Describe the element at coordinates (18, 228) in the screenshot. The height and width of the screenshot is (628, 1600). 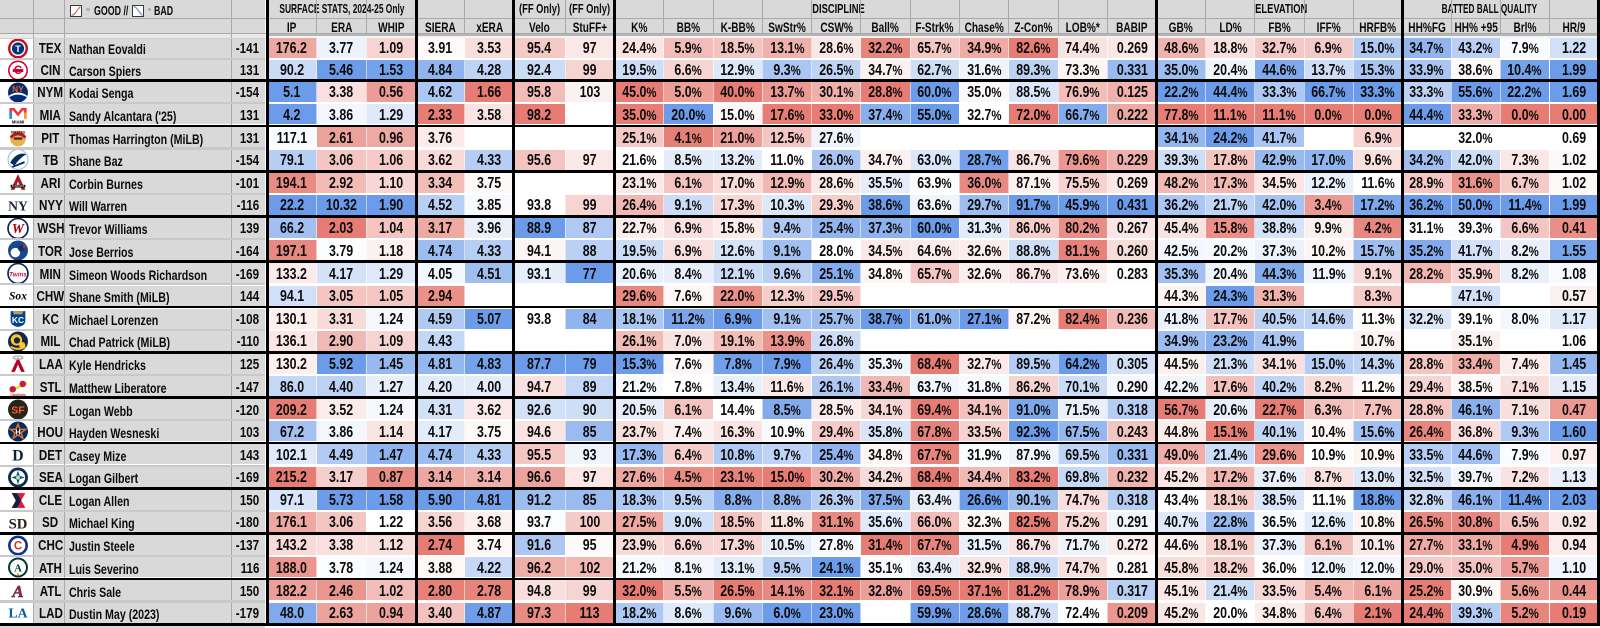
I see `svg-text: W` at that location.